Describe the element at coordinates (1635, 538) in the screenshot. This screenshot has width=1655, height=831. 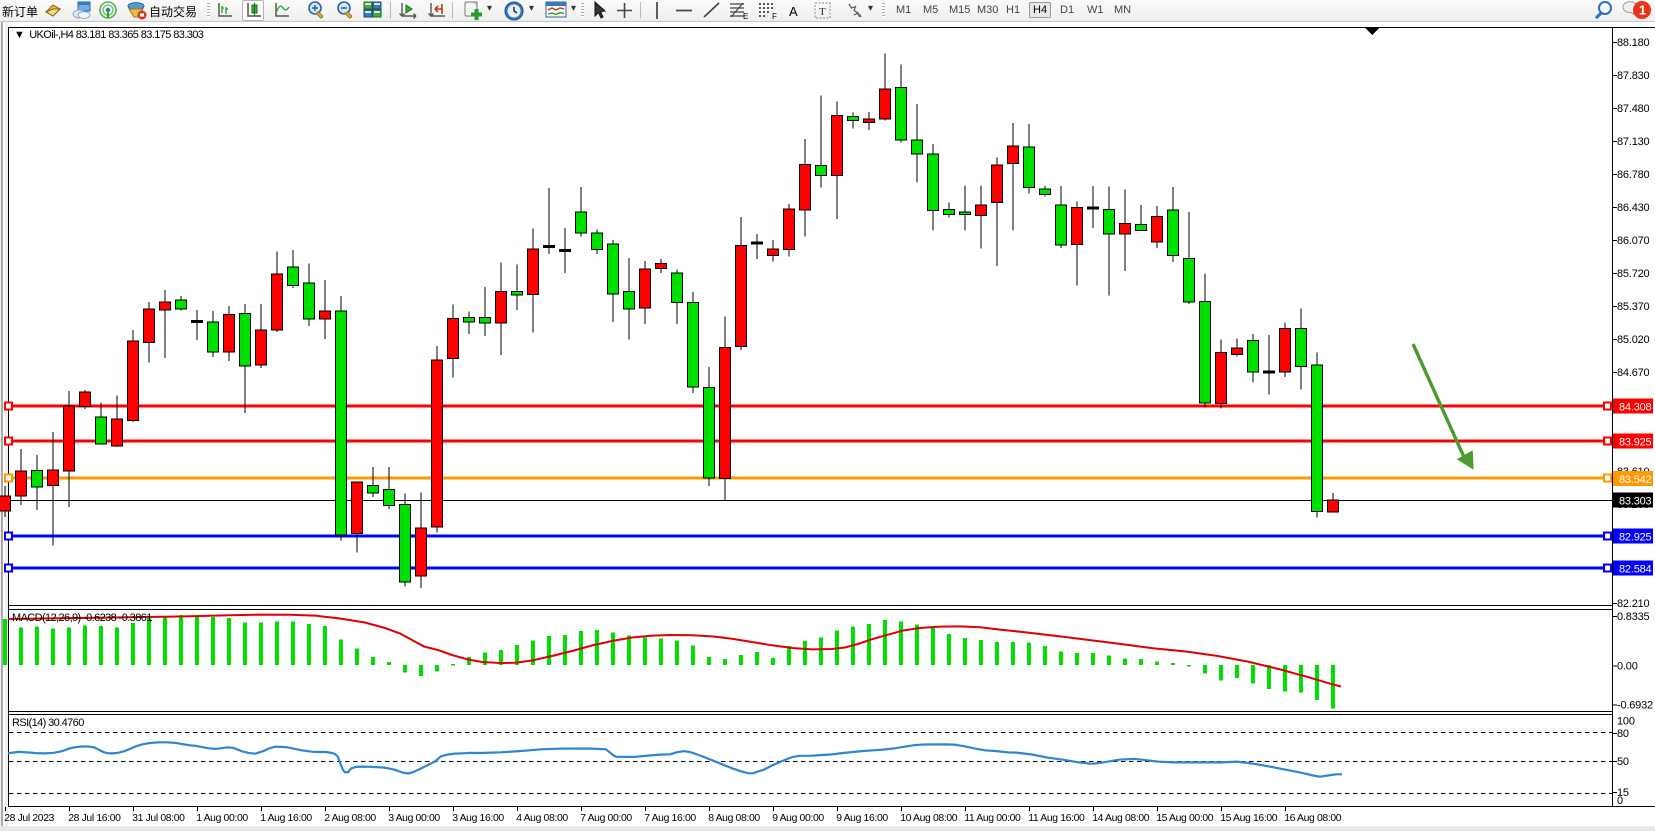
I see `svg-text: 82.925` at that location.